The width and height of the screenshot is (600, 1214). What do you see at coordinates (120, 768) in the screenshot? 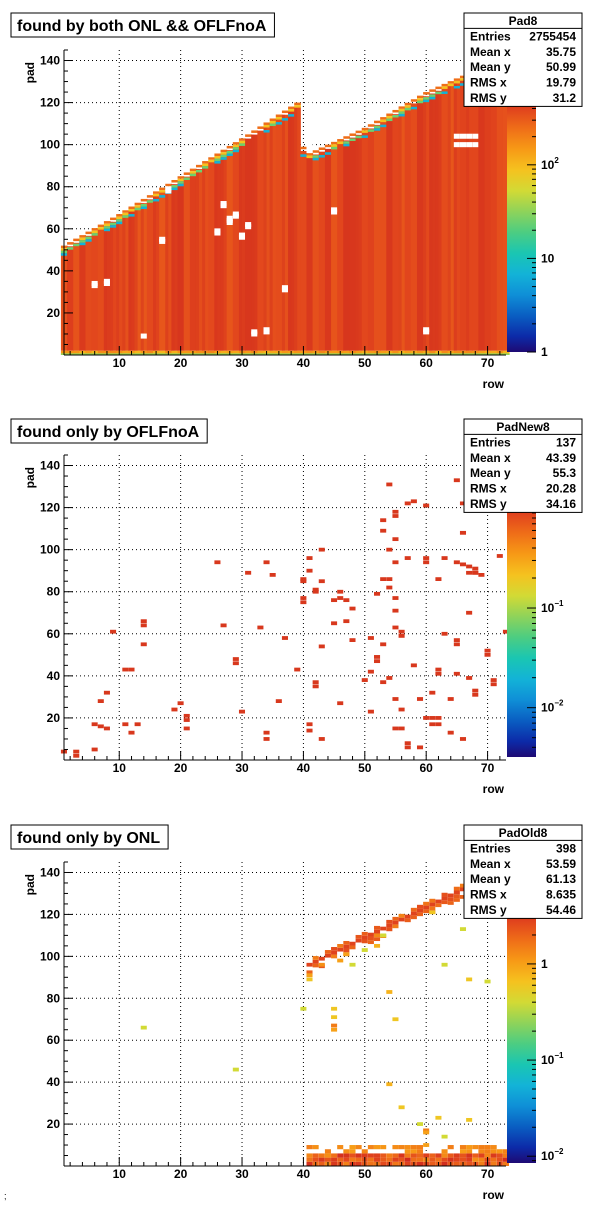
I see `x-tick-label: 10` at bounding box center [120, 768].